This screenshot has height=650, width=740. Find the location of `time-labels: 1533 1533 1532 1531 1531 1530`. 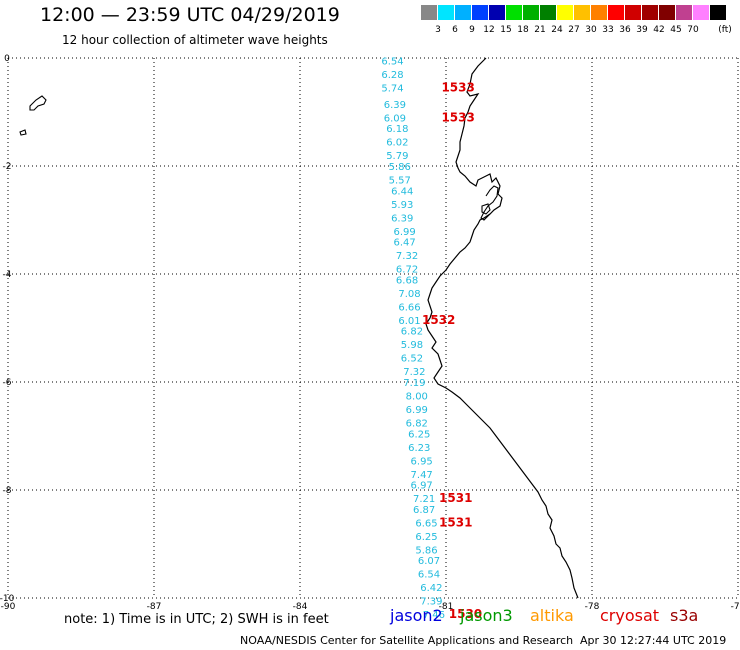

time-labels: 1533 1533 1532 1531 1531 1530 is located at coordinates (452, 351).